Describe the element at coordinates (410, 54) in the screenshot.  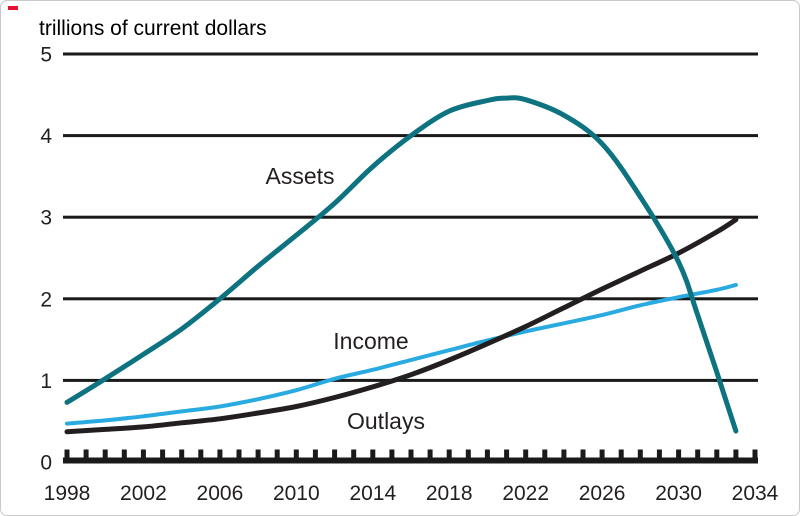
I see `gridline-y5` at that location.